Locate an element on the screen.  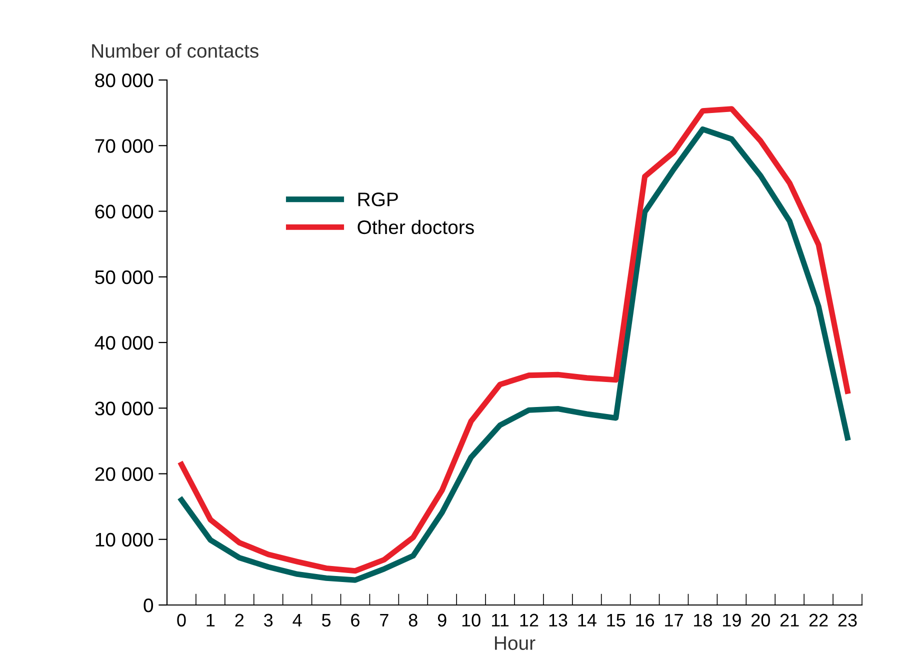
y-axis-title: Number of contacts is located at coordinates (175, 51).